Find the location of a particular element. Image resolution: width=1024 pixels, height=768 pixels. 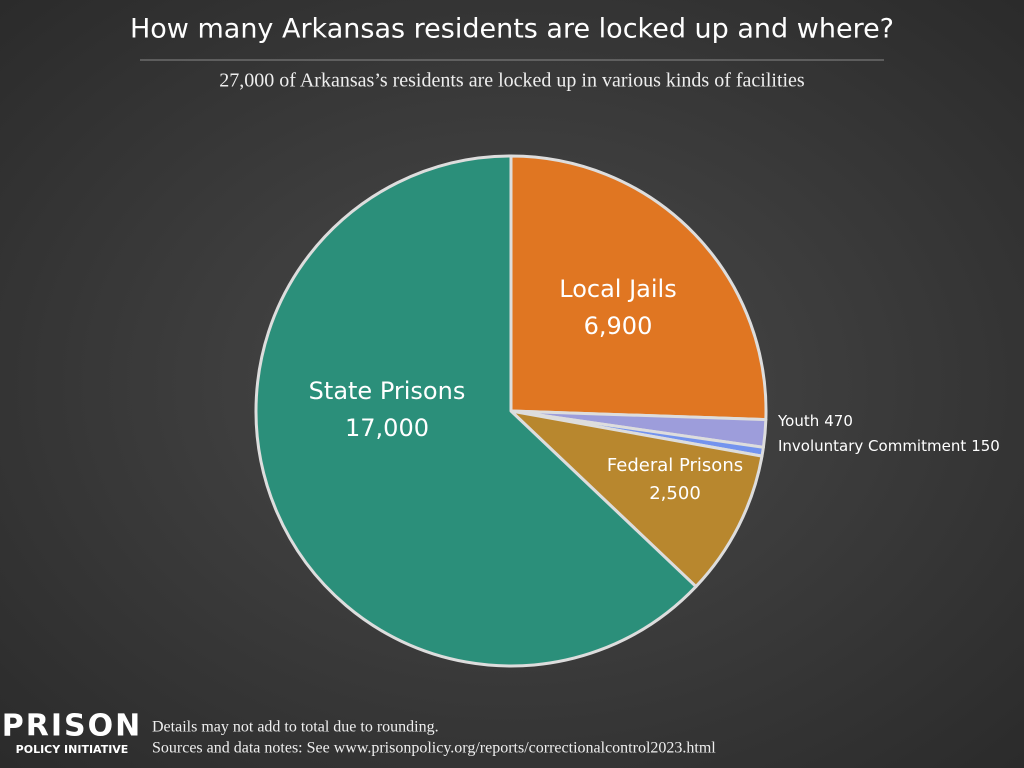

value-label: 470 is located at coordinates (838, 421).